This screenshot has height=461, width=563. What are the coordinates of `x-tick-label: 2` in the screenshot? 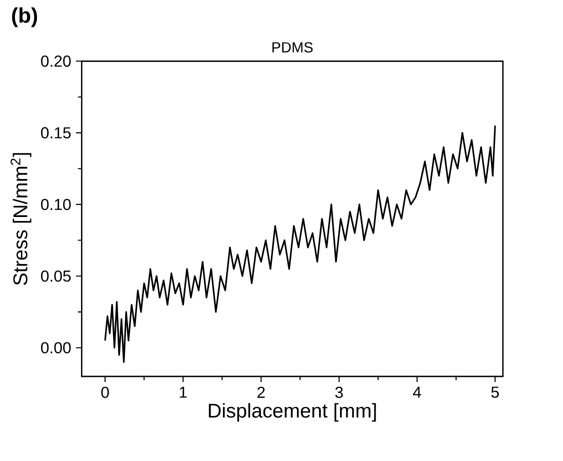 It's located at (261, 392).